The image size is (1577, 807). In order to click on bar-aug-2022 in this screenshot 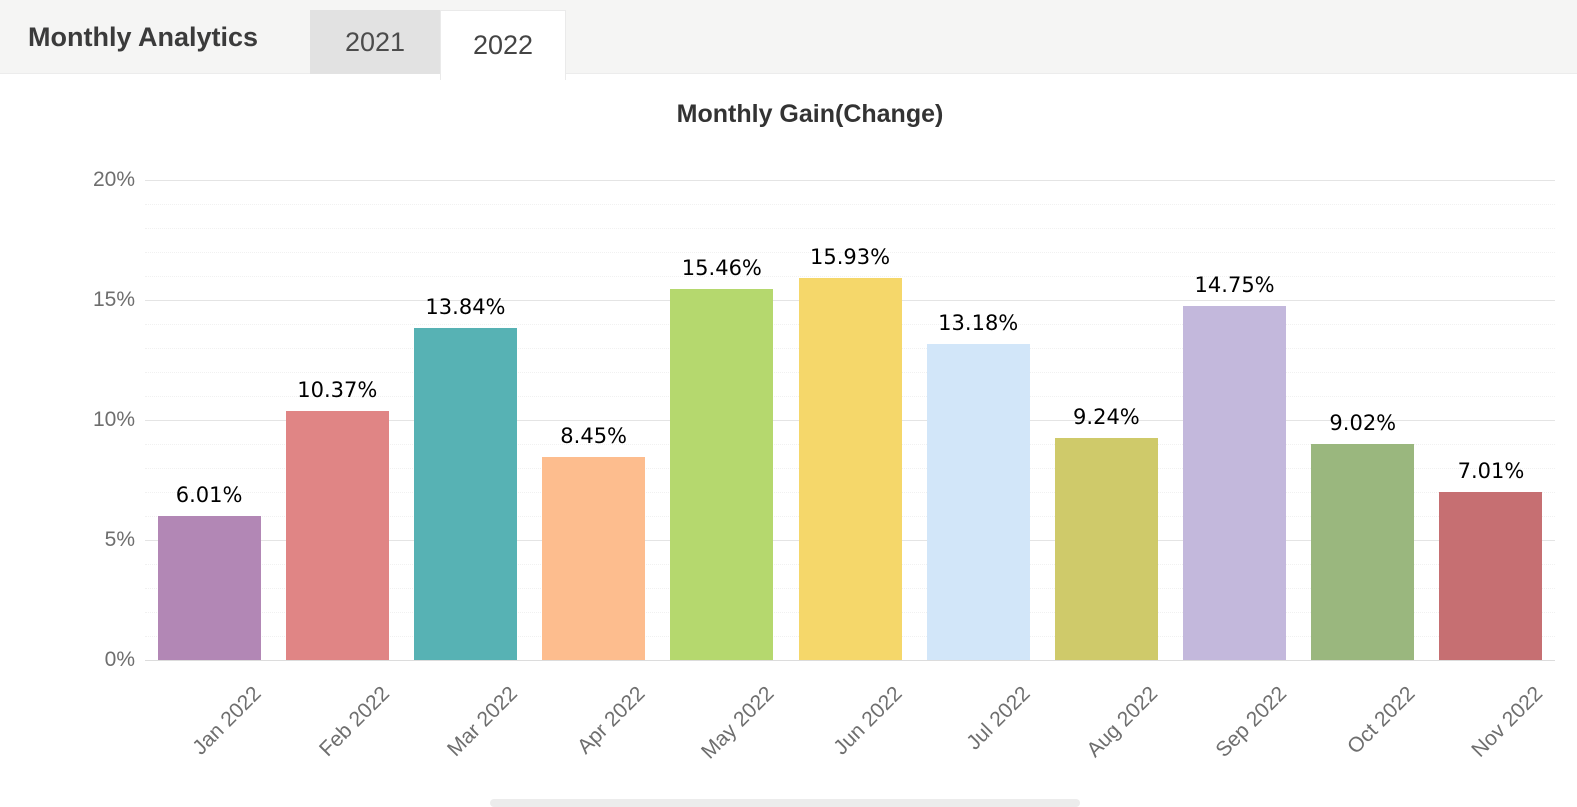, I will do `click(1106, 549)`.